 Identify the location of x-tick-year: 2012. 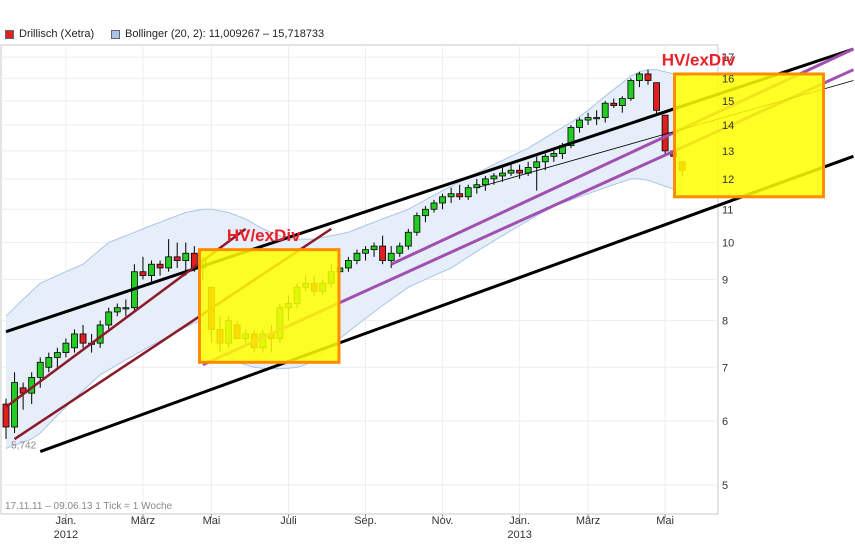
(66, 535).